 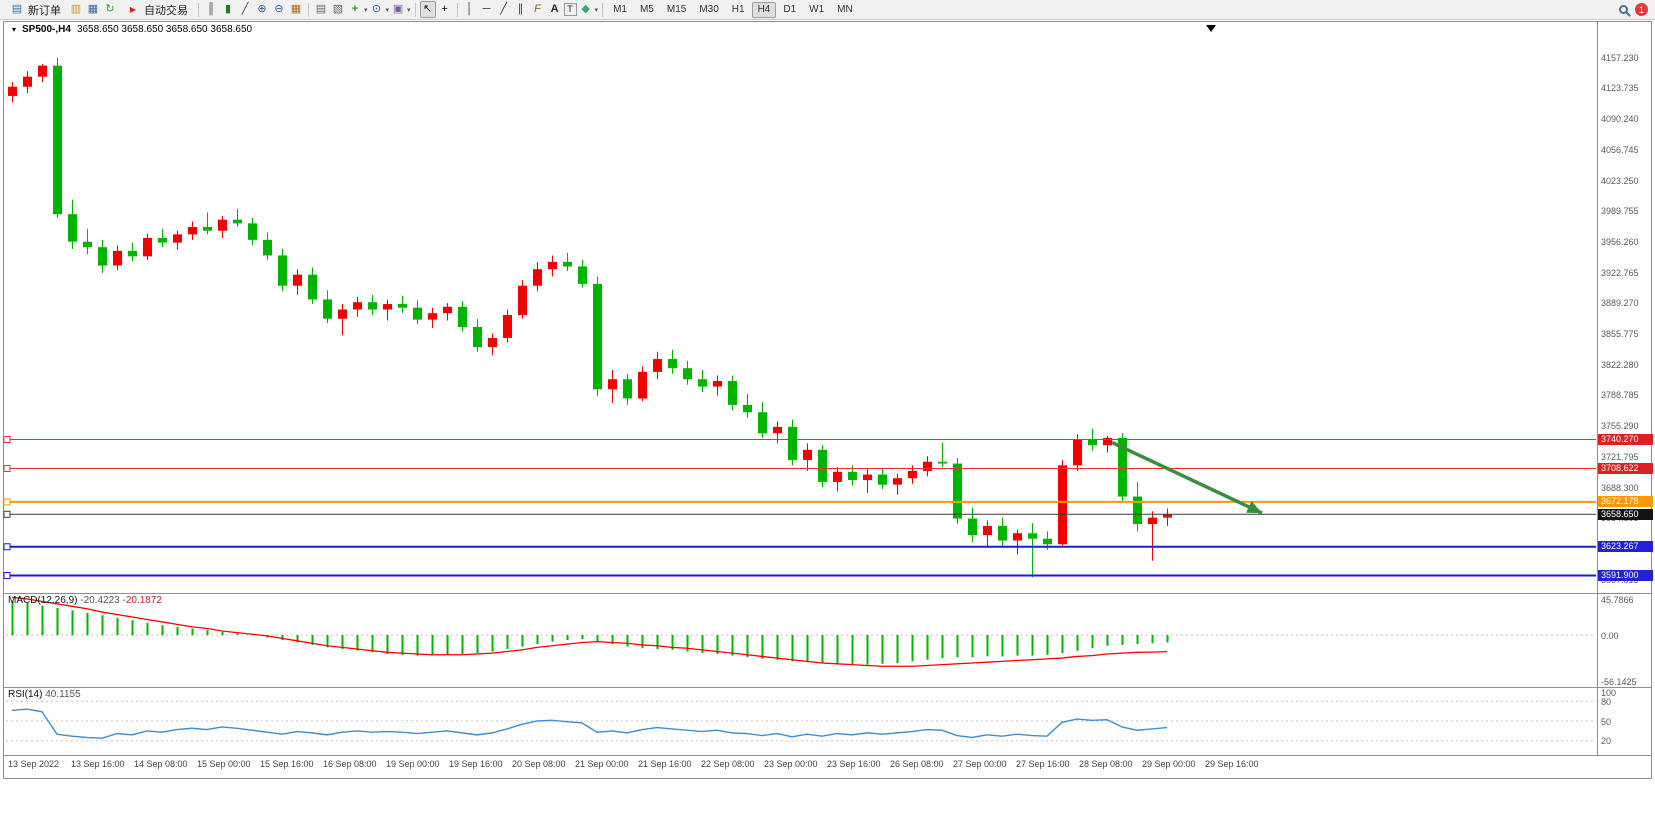 I want to click on tile-windows-icon: ▦, so click(x=296, y=9).